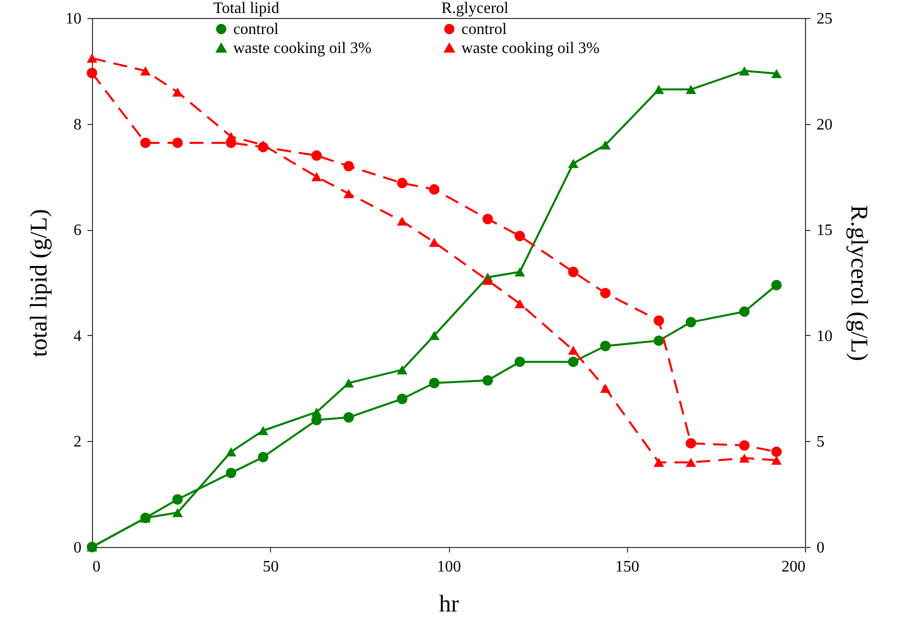 The width and height of the screenshot is (898, 640). What do you see at coordinates (78, 125) in the screenshot?
I see `y-tick-label: 8` at bounding box center [78, 125].